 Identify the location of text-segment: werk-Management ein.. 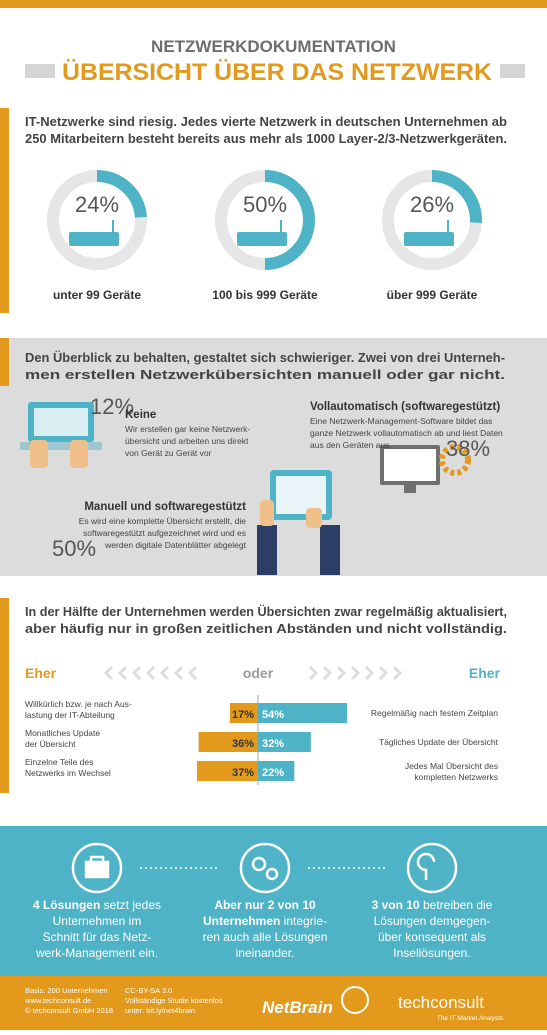
(96, 953).